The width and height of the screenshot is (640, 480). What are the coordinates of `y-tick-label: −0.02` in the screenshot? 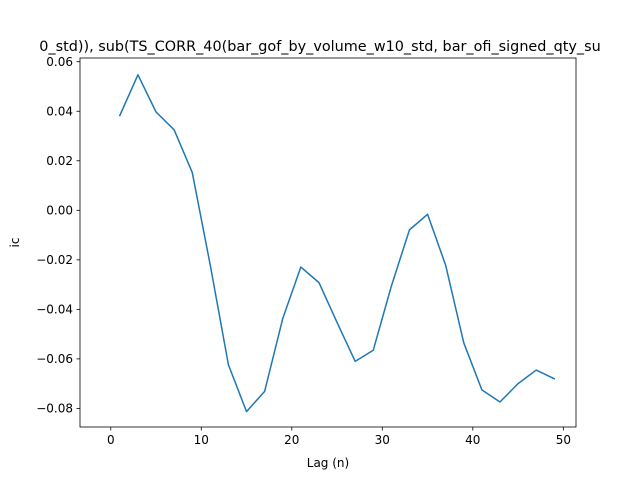 It's located at (54, 260).